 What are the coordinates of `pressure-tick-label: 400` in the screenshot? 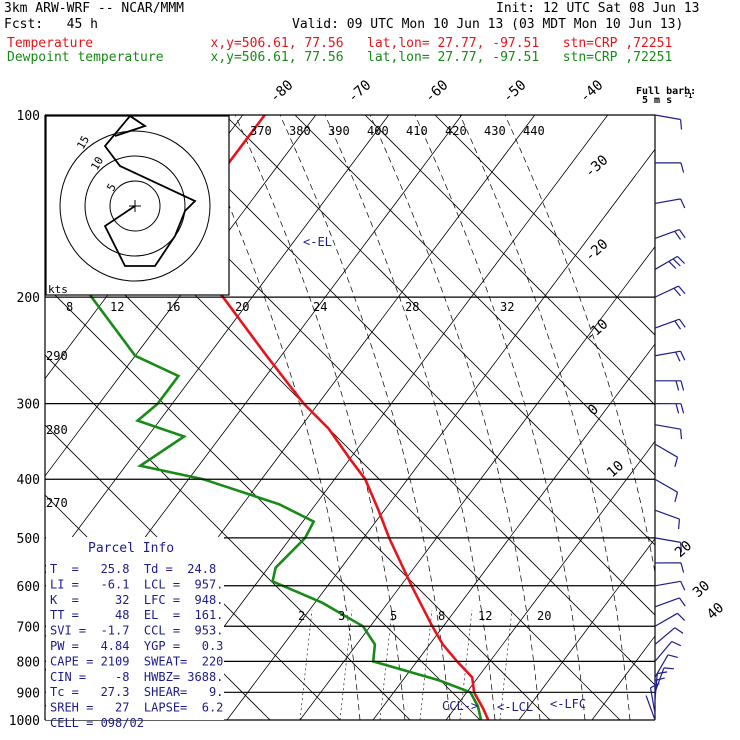 It's located at (28, 480).